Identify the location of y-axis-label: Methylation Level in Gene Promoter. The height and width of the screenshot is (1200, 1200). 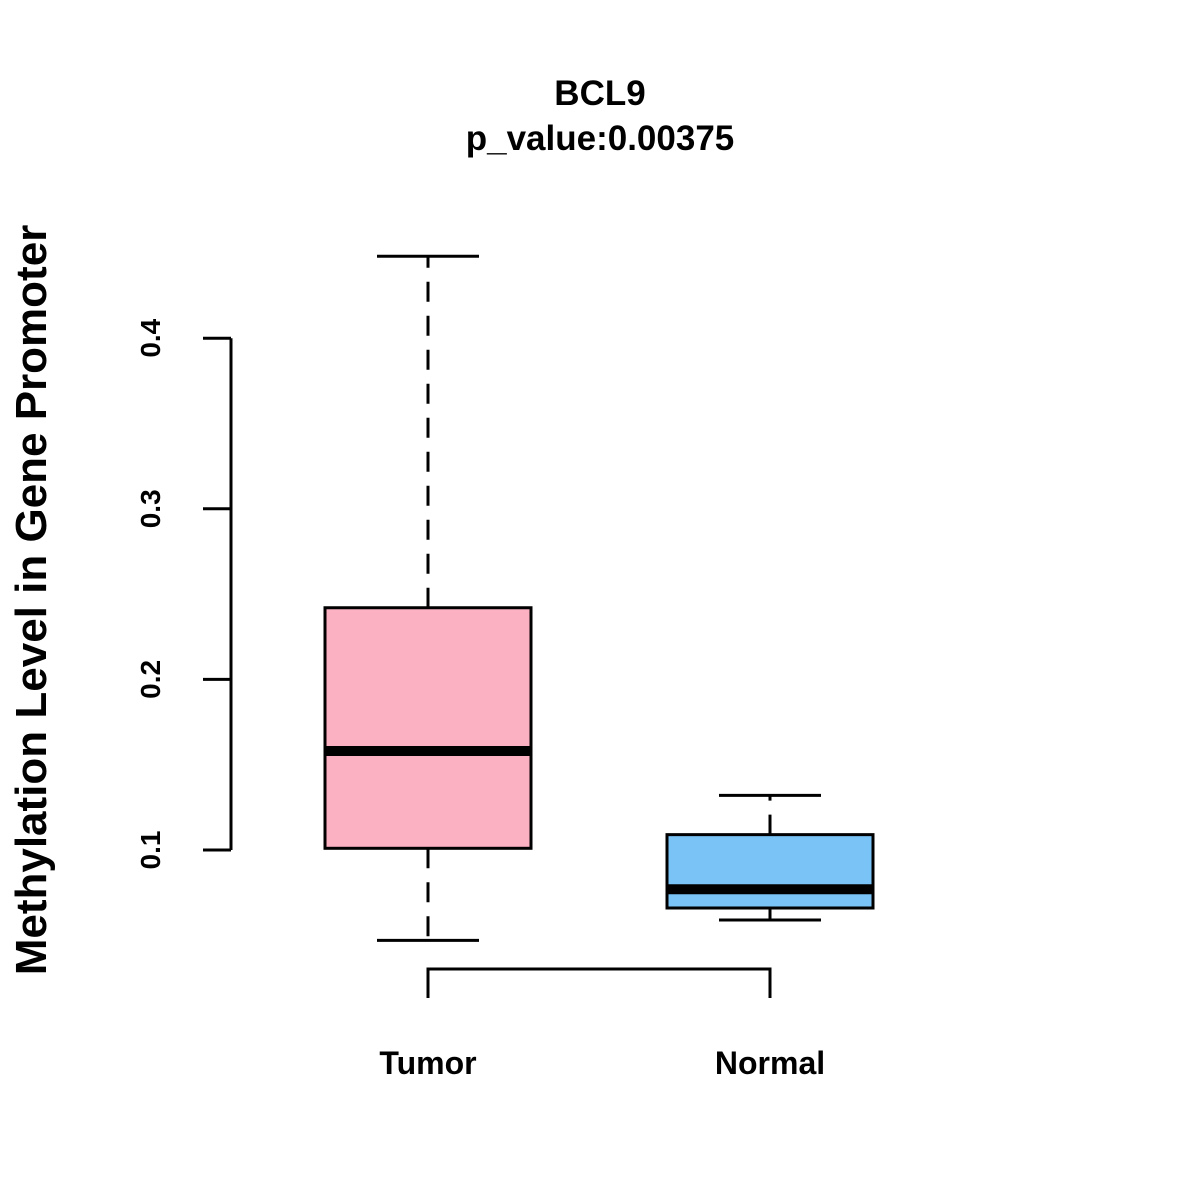
(31, 600).